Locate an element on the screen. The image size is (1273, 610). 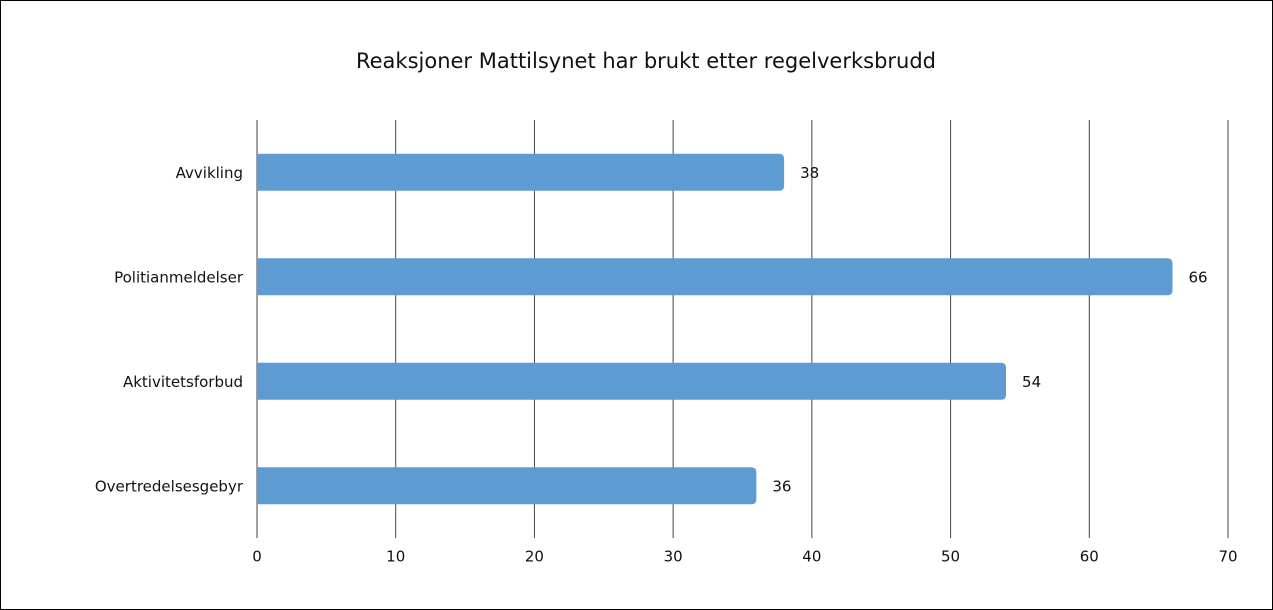
value-label: 38 is located at coordinates (809, 173).